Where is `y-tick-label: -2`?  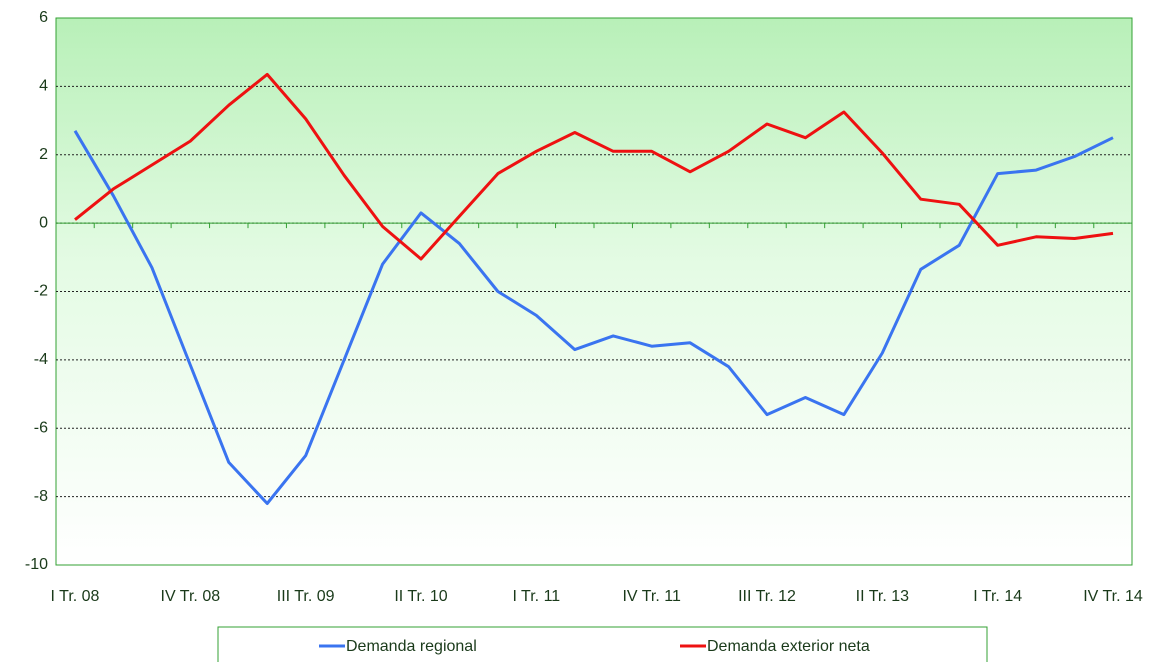
y-tick-label: -2 is located at coordinates (41, 291).